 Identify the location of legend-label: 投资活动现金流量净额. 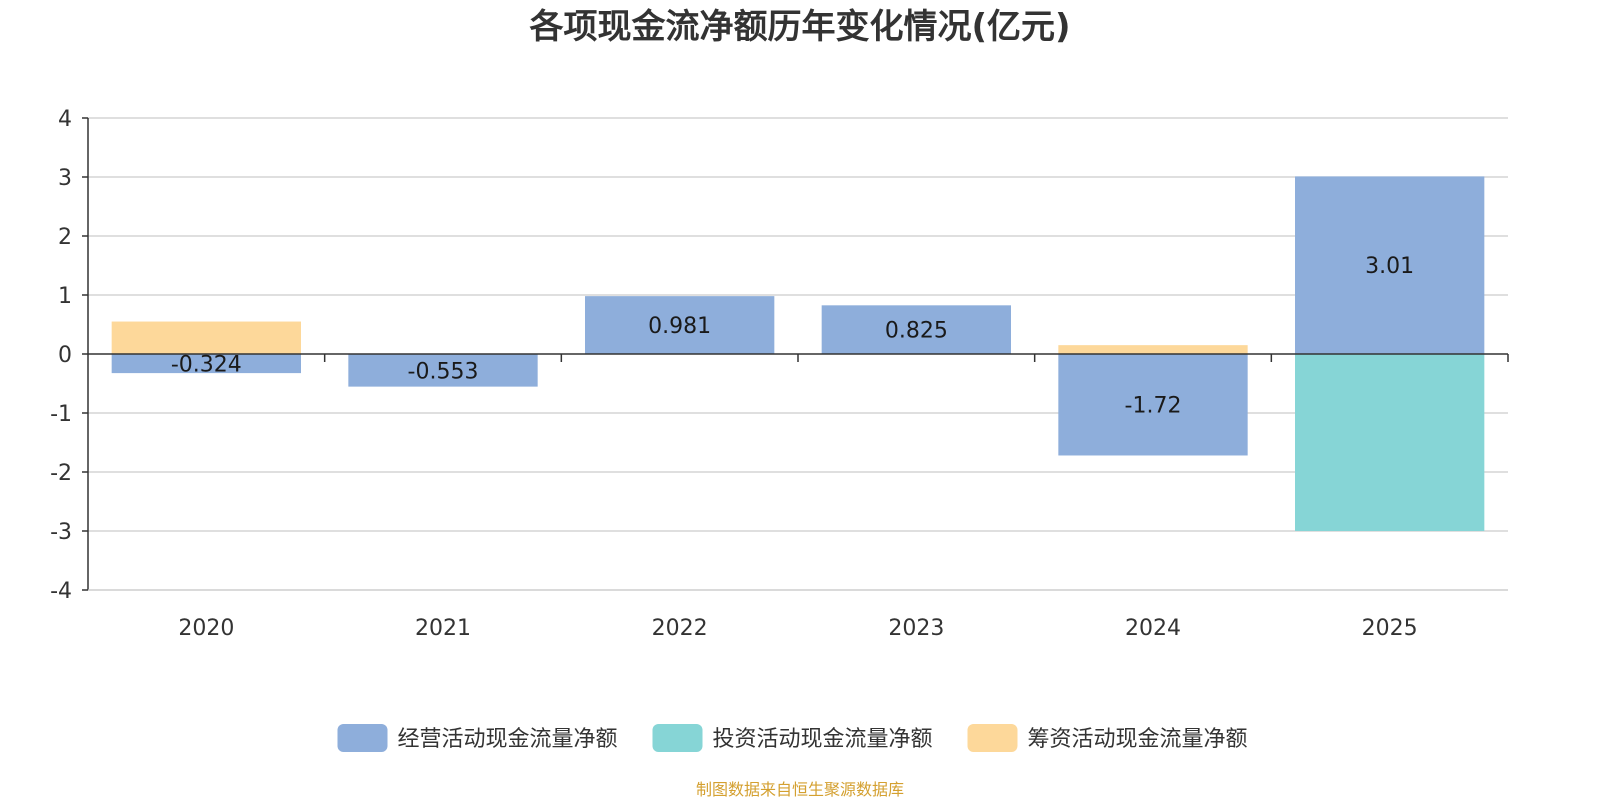
(823, 739).